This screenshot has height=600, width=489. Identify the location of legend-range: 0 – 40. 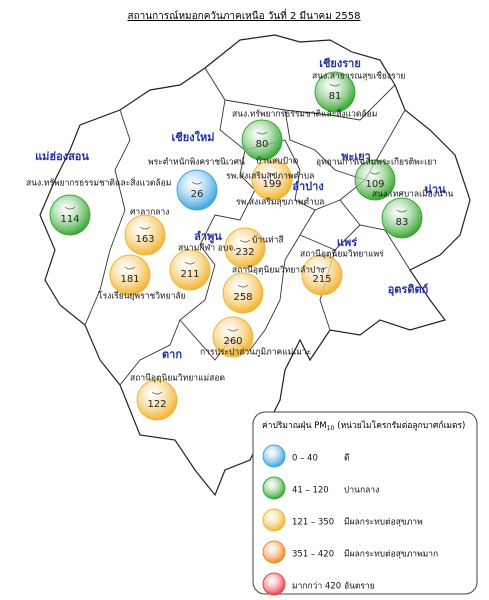
(305, 459).